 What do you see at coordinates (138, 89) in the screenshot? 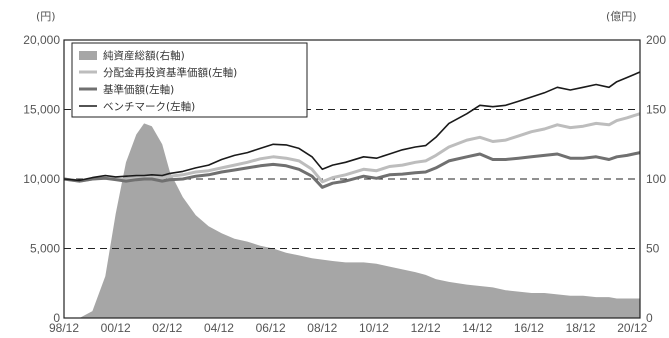
I see `legend-entry-nav: 基準価額(左軸)` at bounding box center [138, 89].